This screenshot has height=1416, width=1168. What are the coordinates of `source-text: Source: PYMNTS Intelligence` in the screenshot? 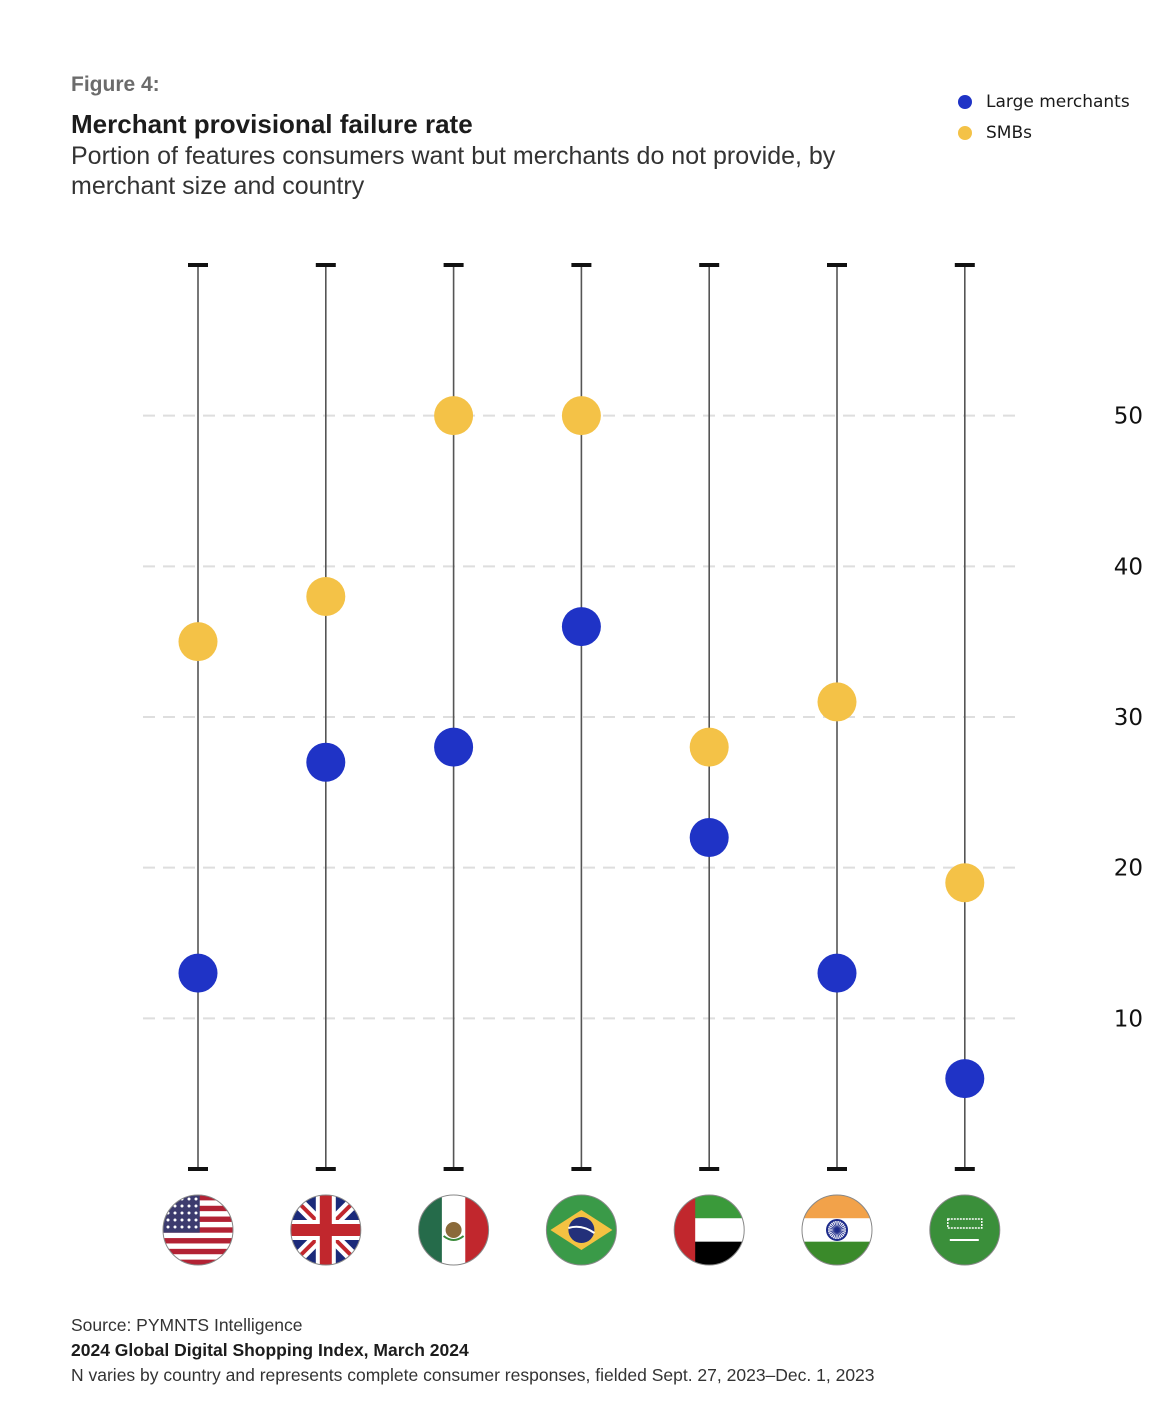 It's located at (187, 1325).